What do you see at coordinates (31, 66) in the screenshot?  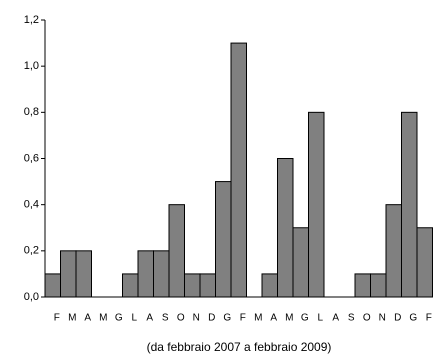 I see `y-tick-label: 1,0` at bounding box center [31, 66].